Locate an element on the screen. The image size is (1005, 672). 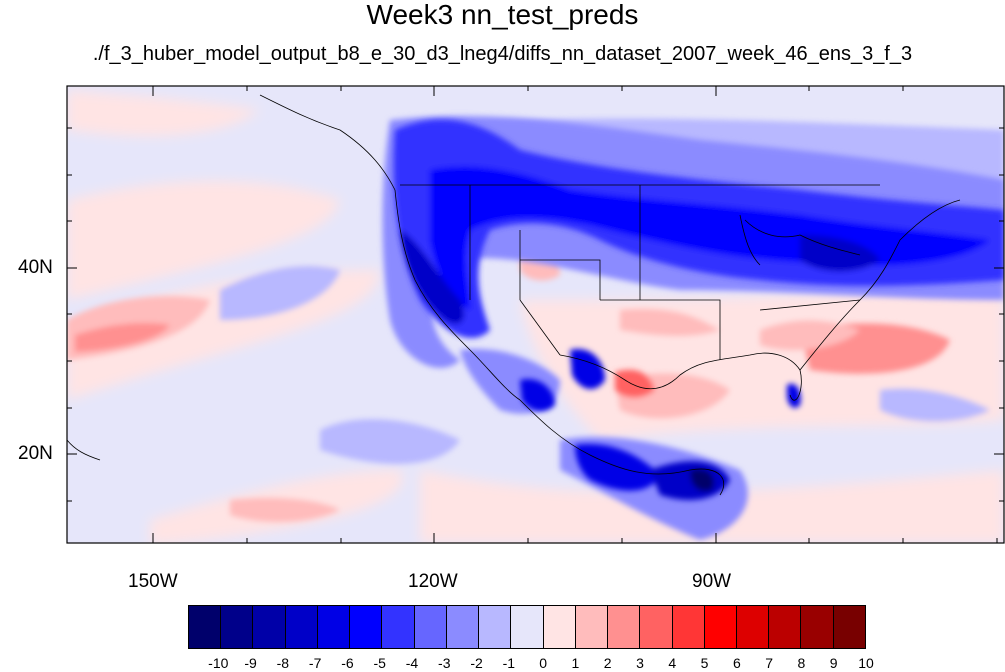
colorbar-label: 4 is located at coordinates (672, 663).